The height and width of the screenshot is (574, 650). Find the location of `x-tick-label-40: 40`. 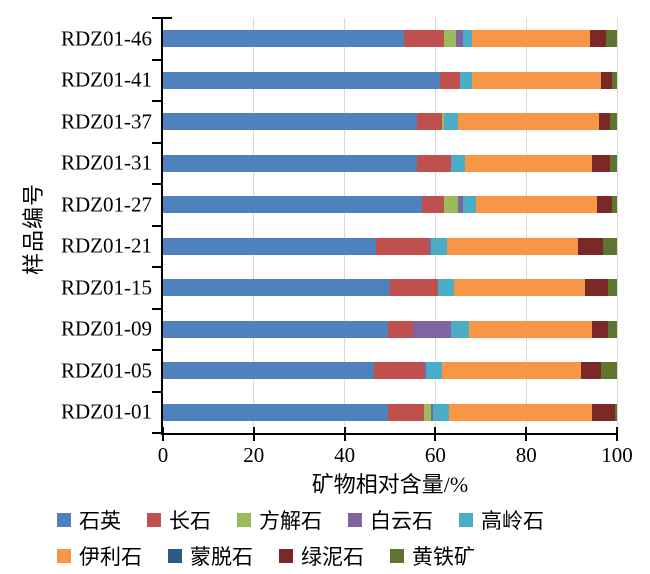

x-tick-label-40: 40 is located at coordinates (345, 455).